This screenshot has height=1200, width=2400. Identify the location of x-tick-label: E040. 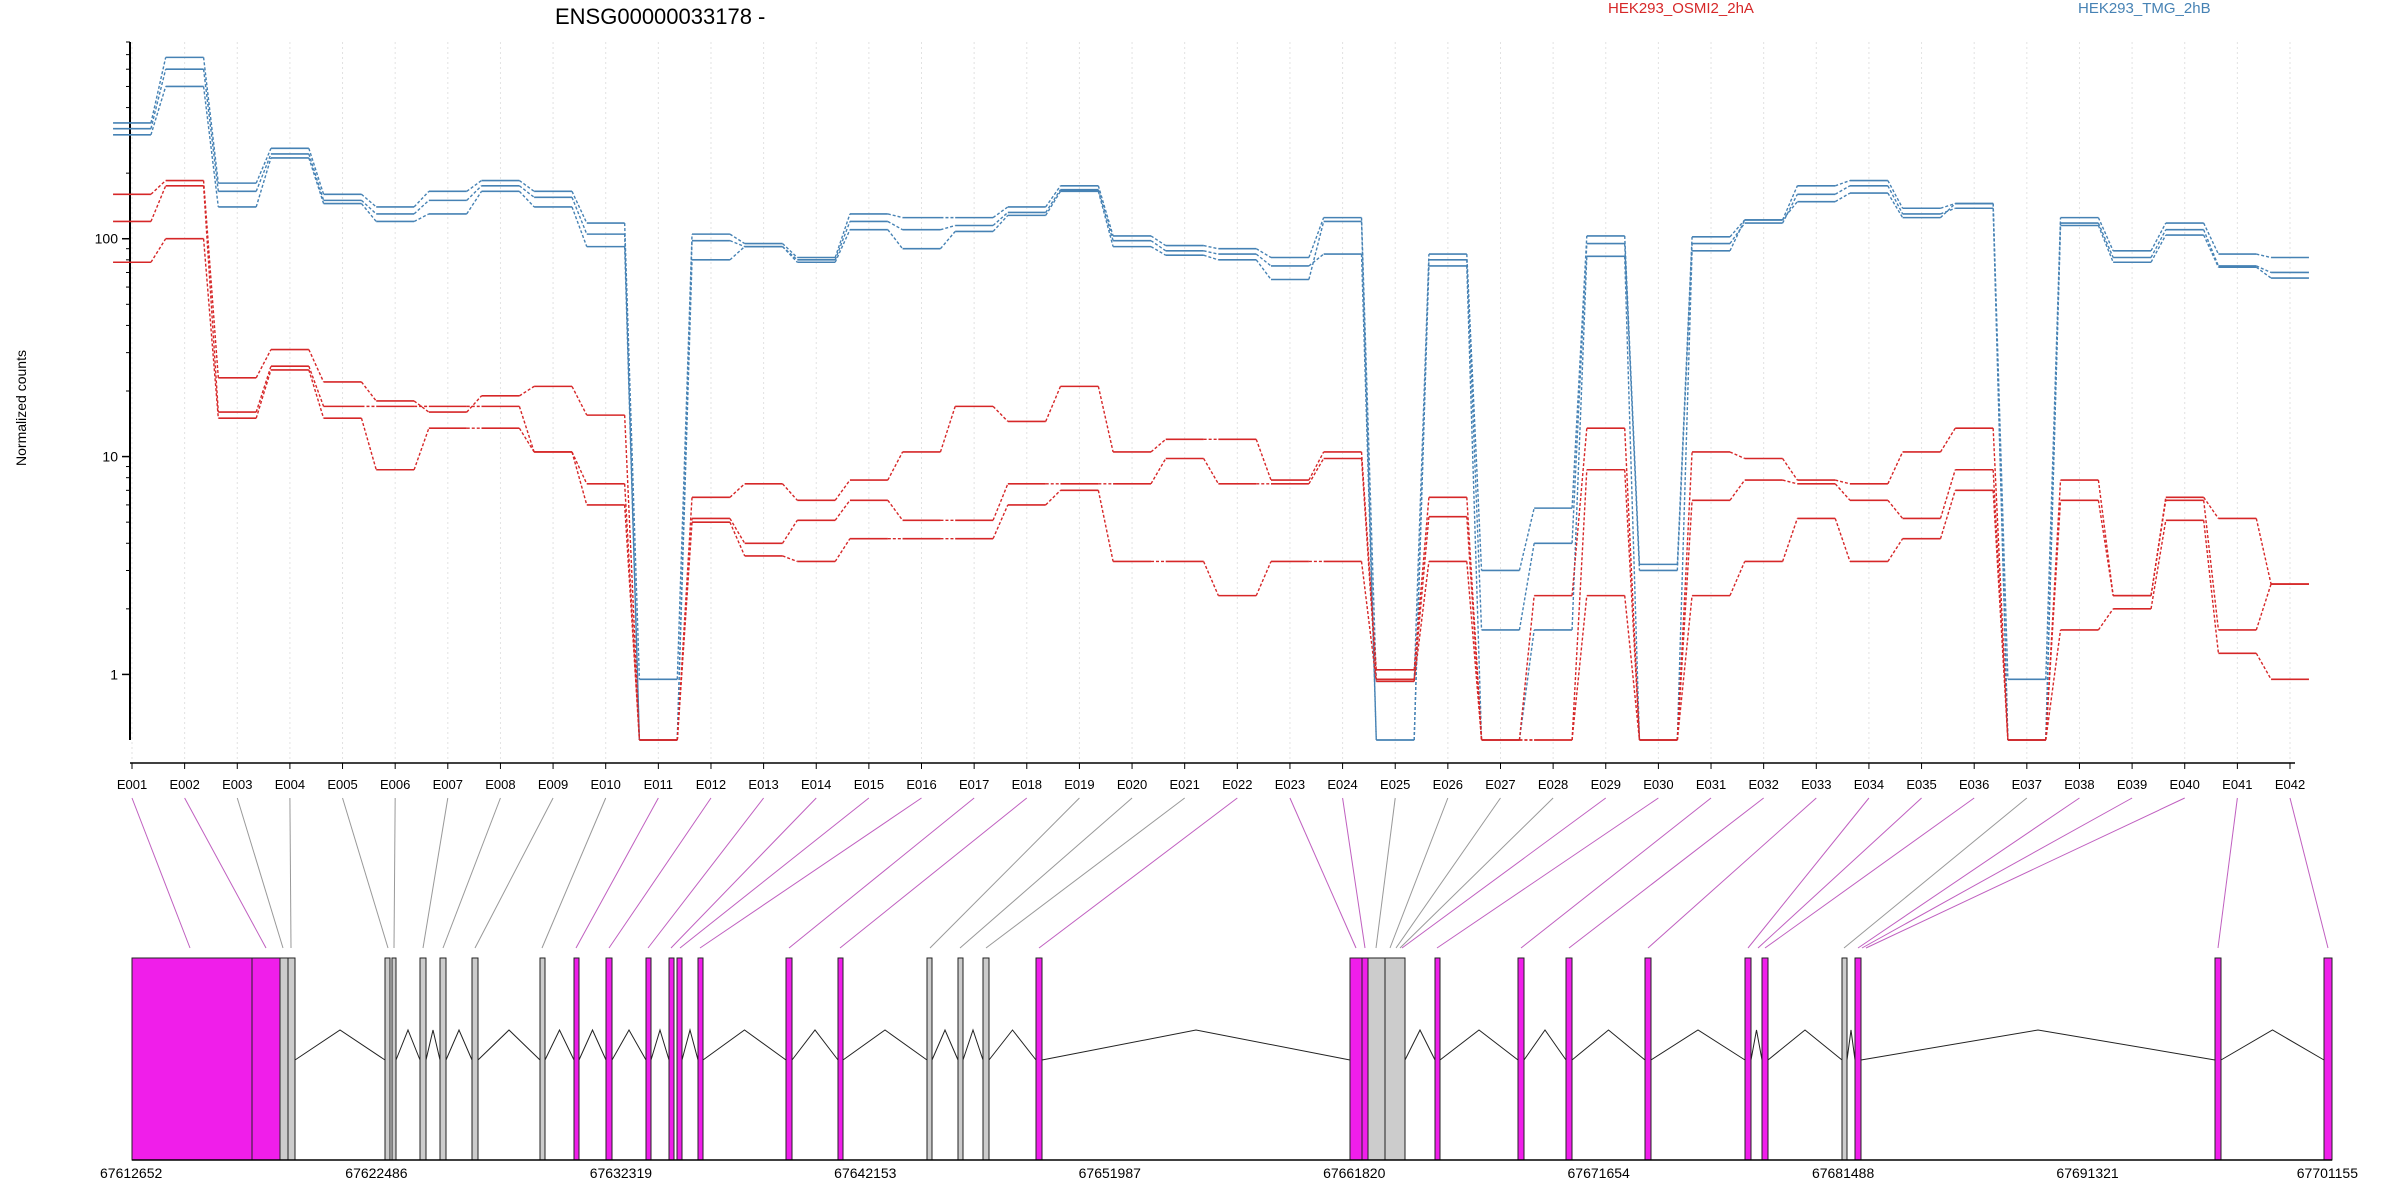
(2185, 784).